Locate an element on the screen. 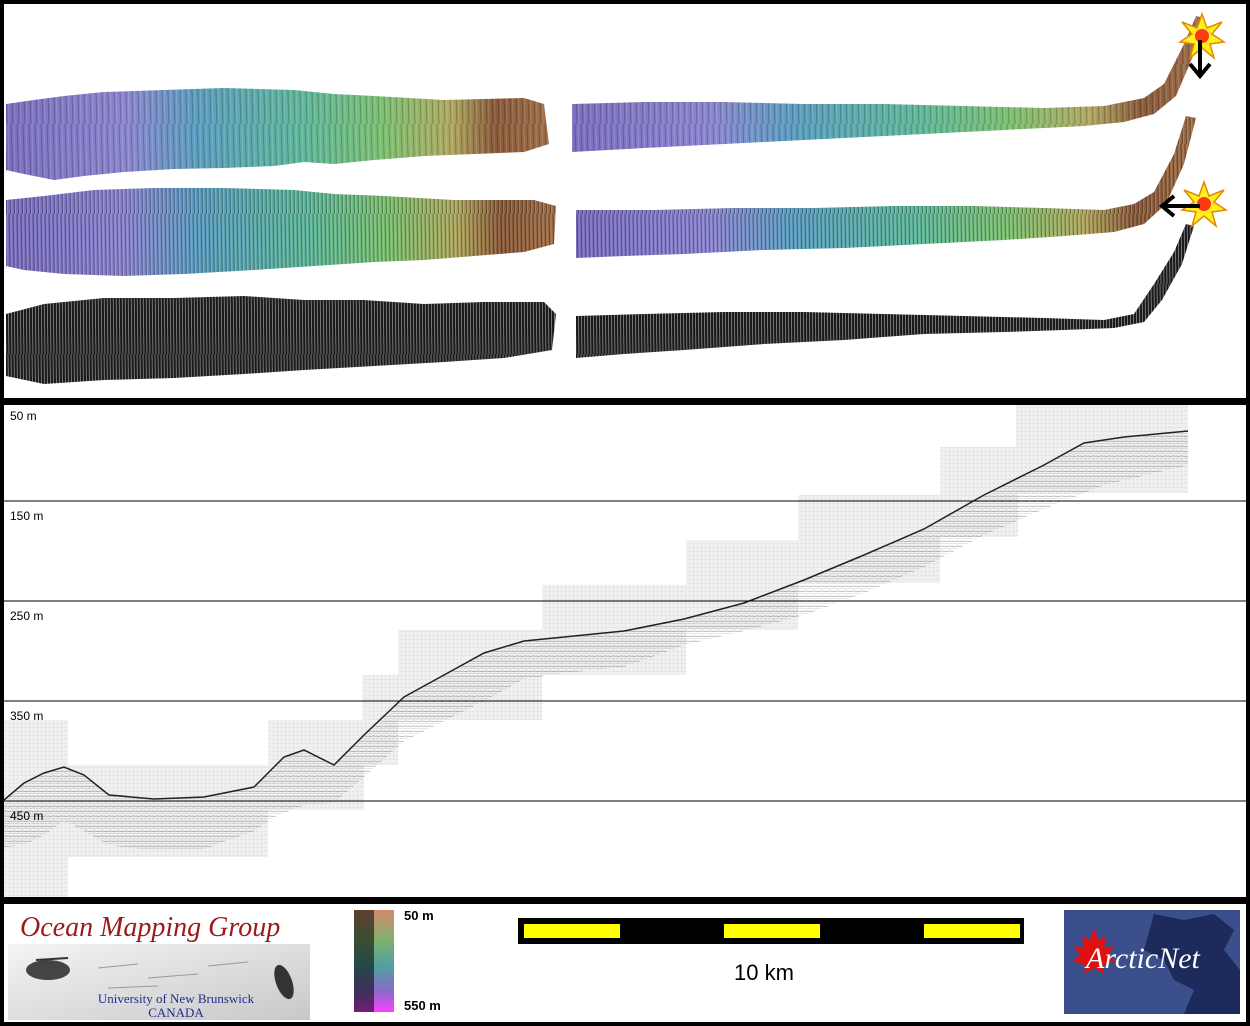  sun-burst-icon is located at coordinates (1204, 204).